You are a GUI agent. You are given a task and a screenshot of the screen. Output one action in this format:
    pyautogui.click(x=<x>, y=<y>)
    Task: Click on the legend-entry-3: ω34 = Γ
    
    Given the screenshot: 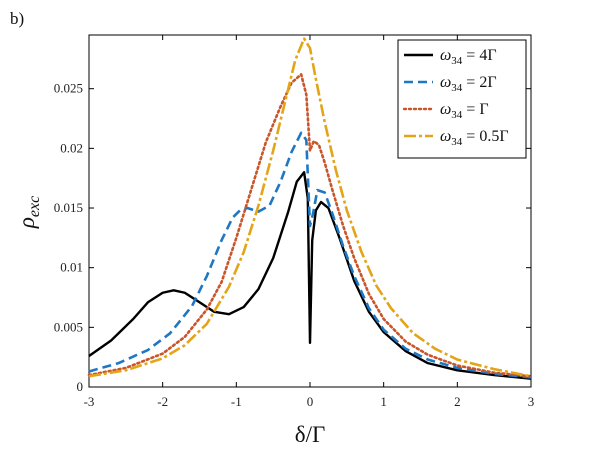 What is the action you would take?
    pyautogui.click(x=464, y=111)
    